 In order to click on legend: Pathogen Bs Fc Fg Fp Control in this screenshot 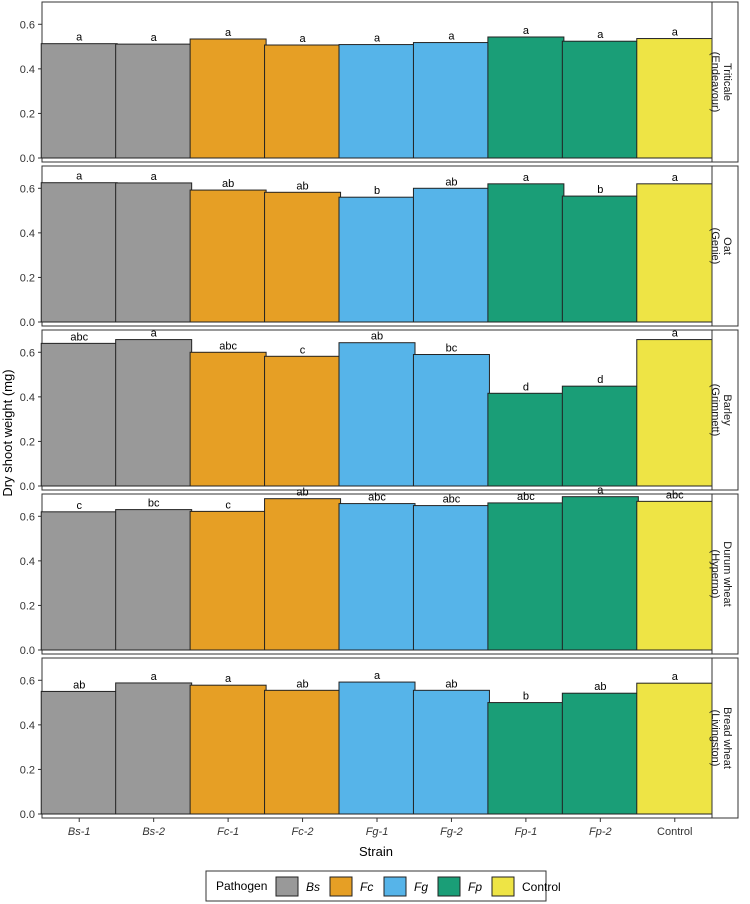, I will do `click(383, 886)`.